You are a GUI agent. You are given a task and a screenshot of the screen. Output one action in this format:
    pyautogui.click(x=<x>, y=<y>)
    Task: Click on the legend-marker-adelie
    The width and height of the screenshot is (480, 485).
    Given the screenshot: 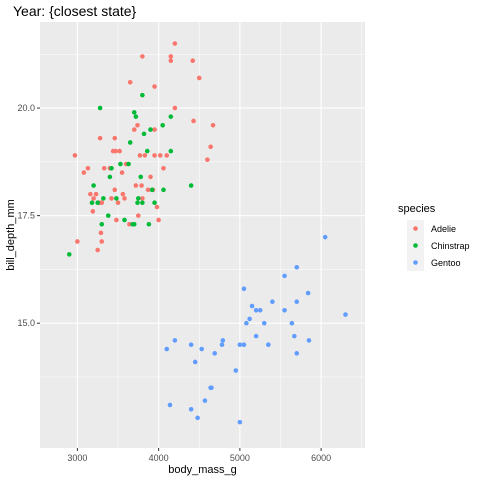 What is the action you would take?
    pyautogui.click(x=415, y=228)
    